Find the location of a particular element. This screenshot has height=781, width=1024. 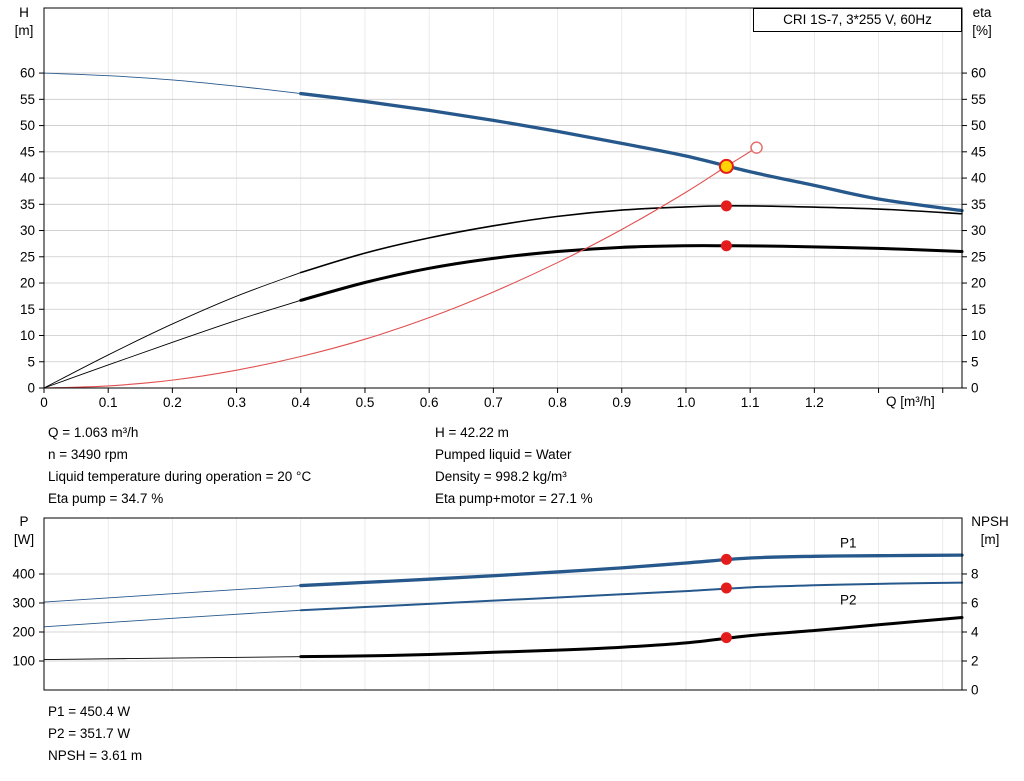

p2-curve-lead is located at coordinates (172, 618).